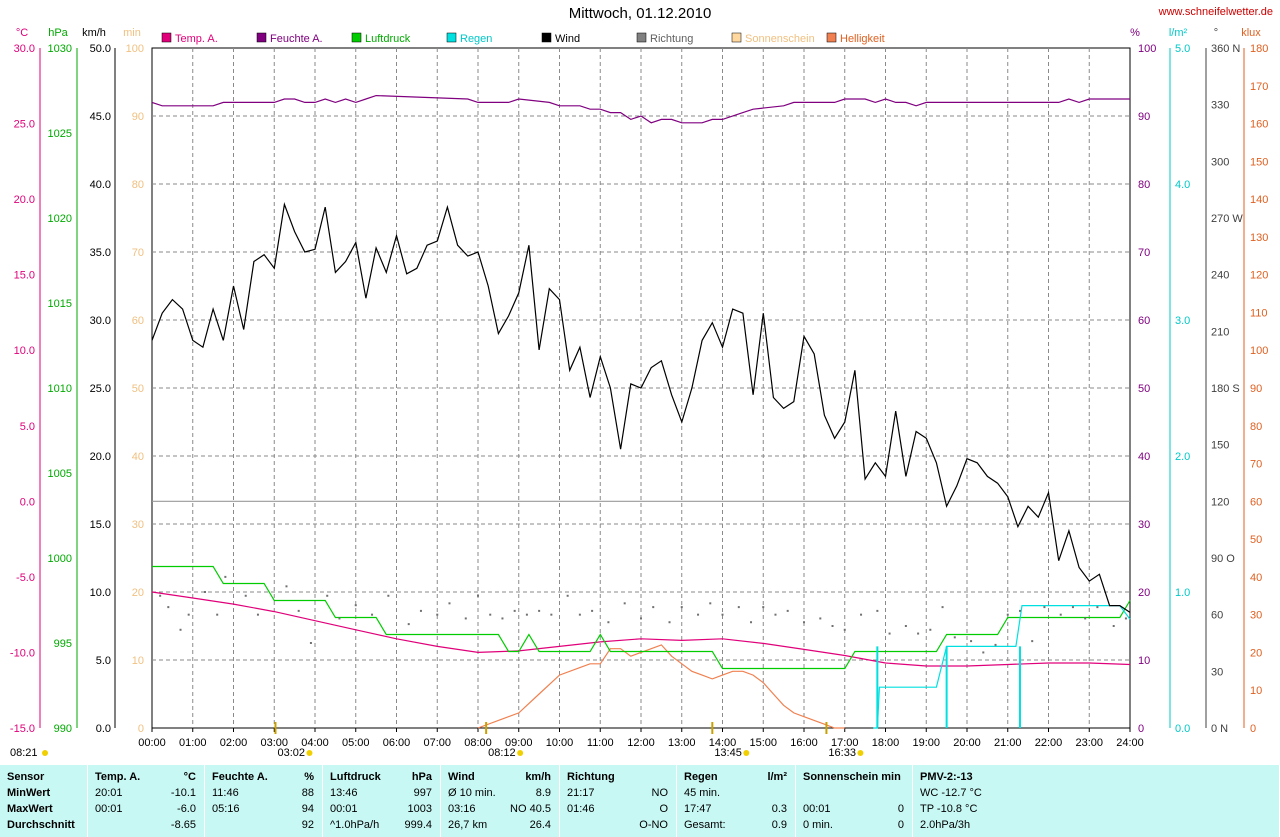  I want to click on stats-value: 0.3, so click(779, 809).